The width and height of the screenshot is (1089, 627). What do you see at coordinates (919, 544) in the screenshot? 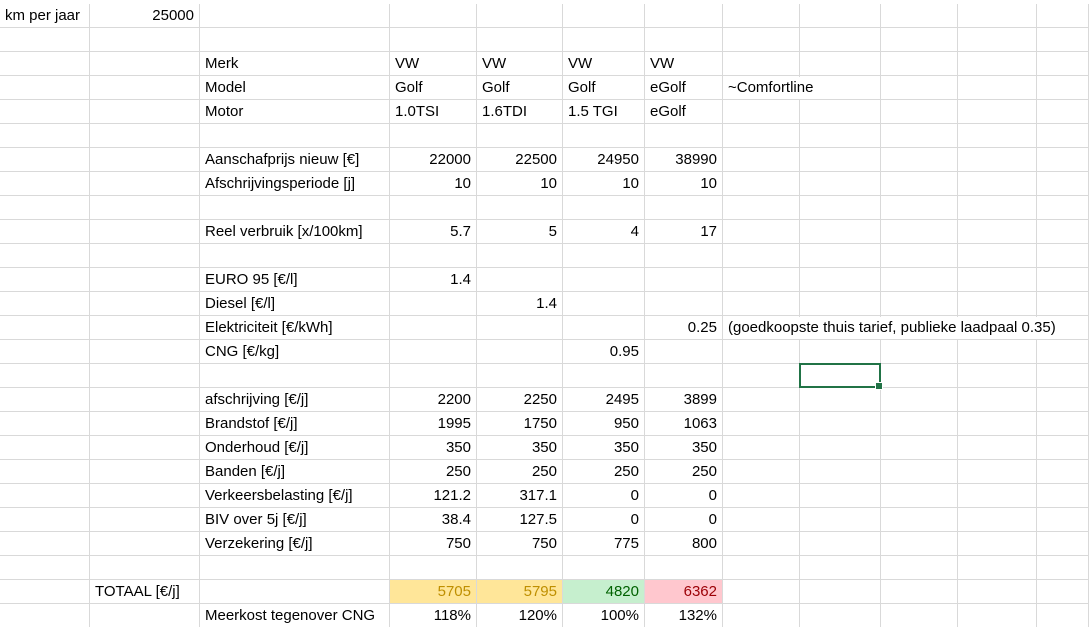
I see `cell-J23` at bounding box center [919, 544].